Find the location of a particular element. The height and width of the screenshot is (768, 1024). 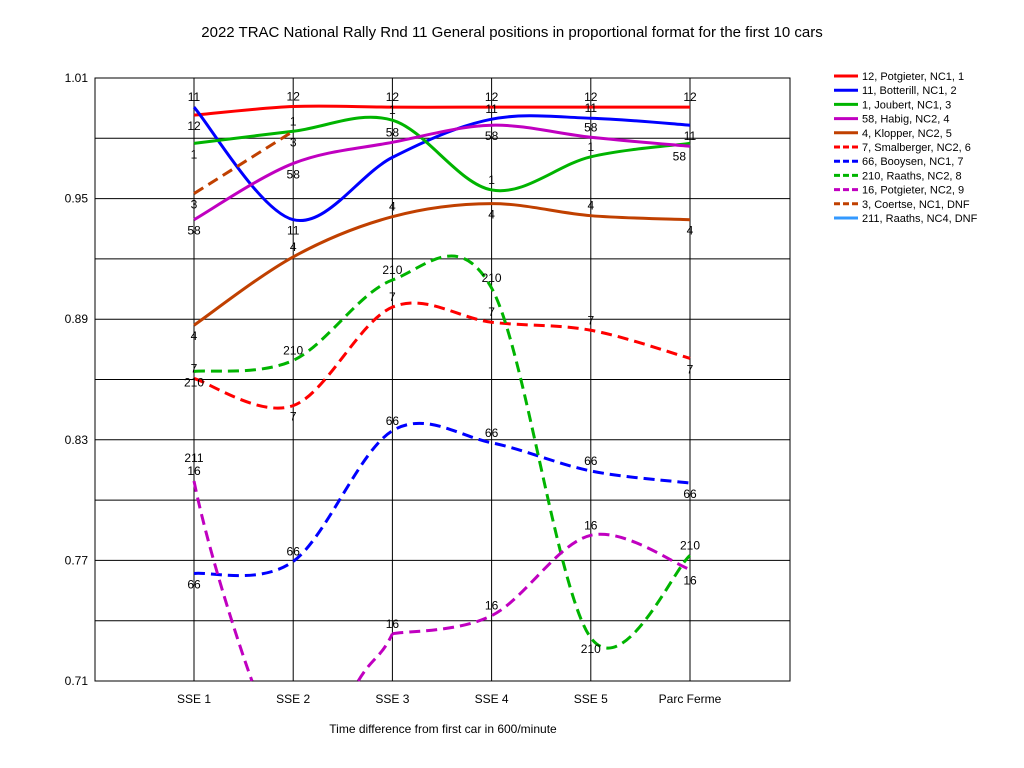

legend-label: 66, Booysen, NC1, 7 is located at coordinates (913, 162).